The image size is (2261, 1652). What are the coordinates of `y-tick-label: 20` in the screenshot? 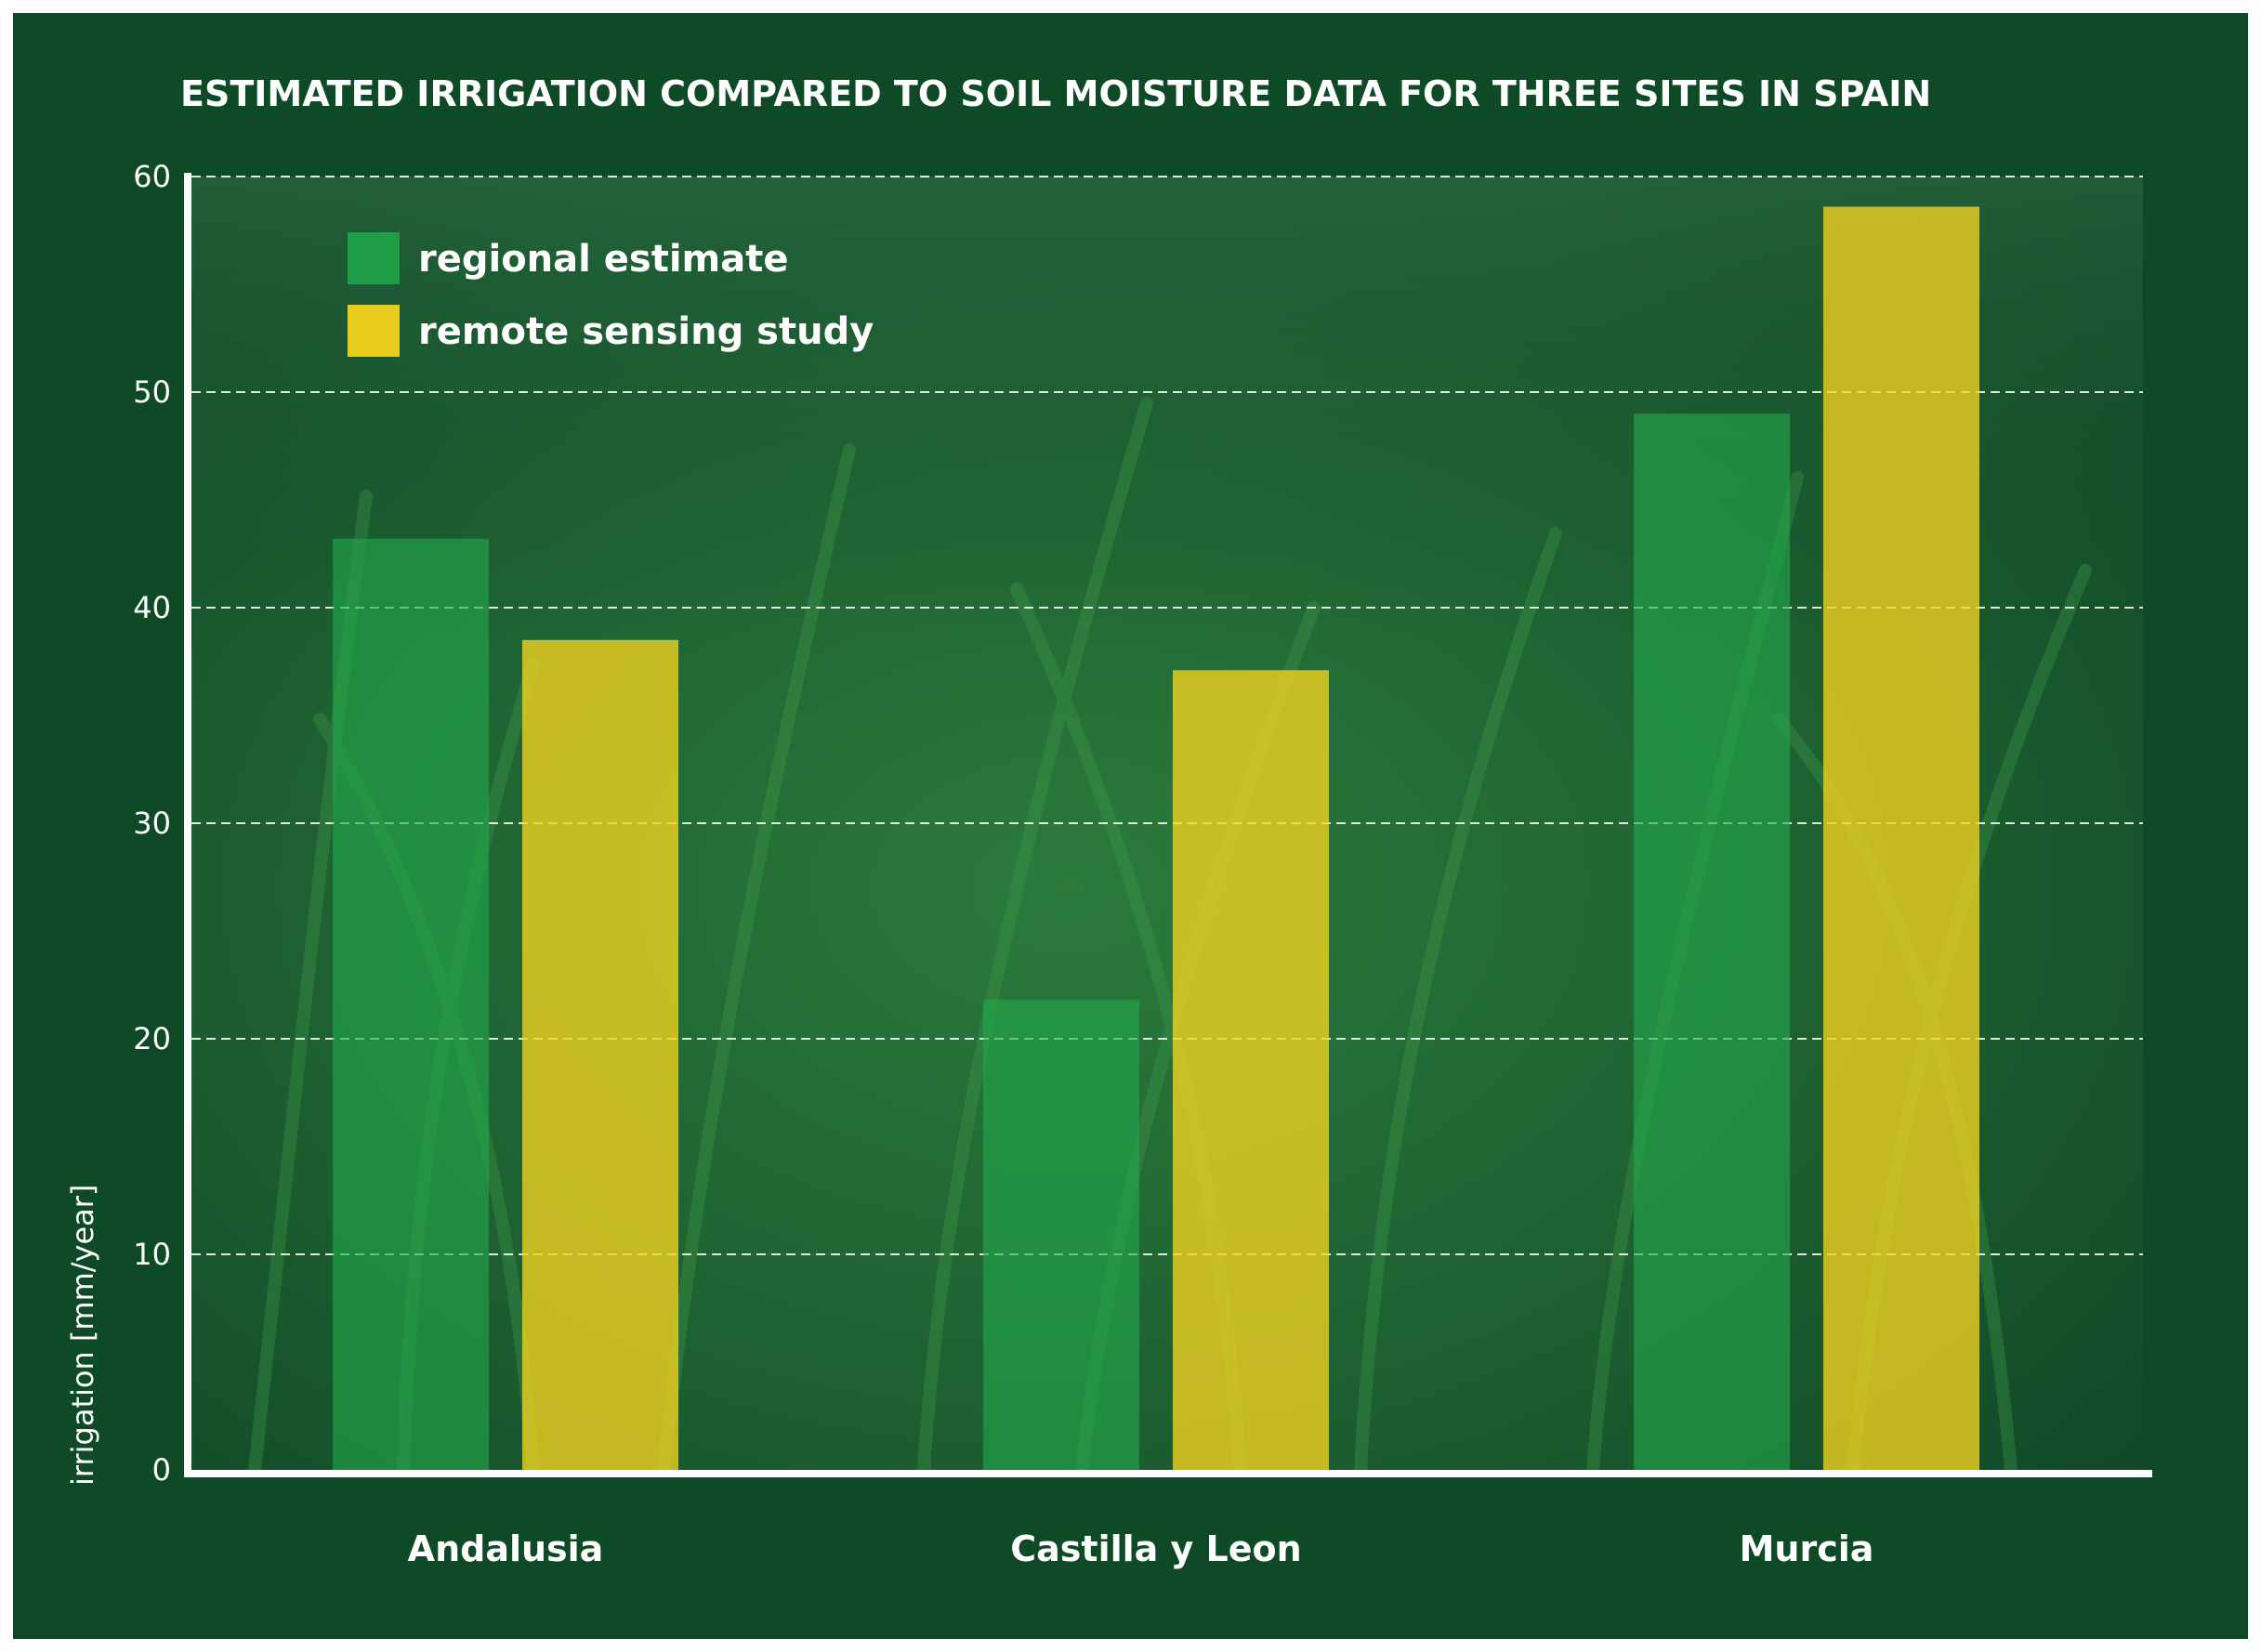 It's located at (152, 1038).